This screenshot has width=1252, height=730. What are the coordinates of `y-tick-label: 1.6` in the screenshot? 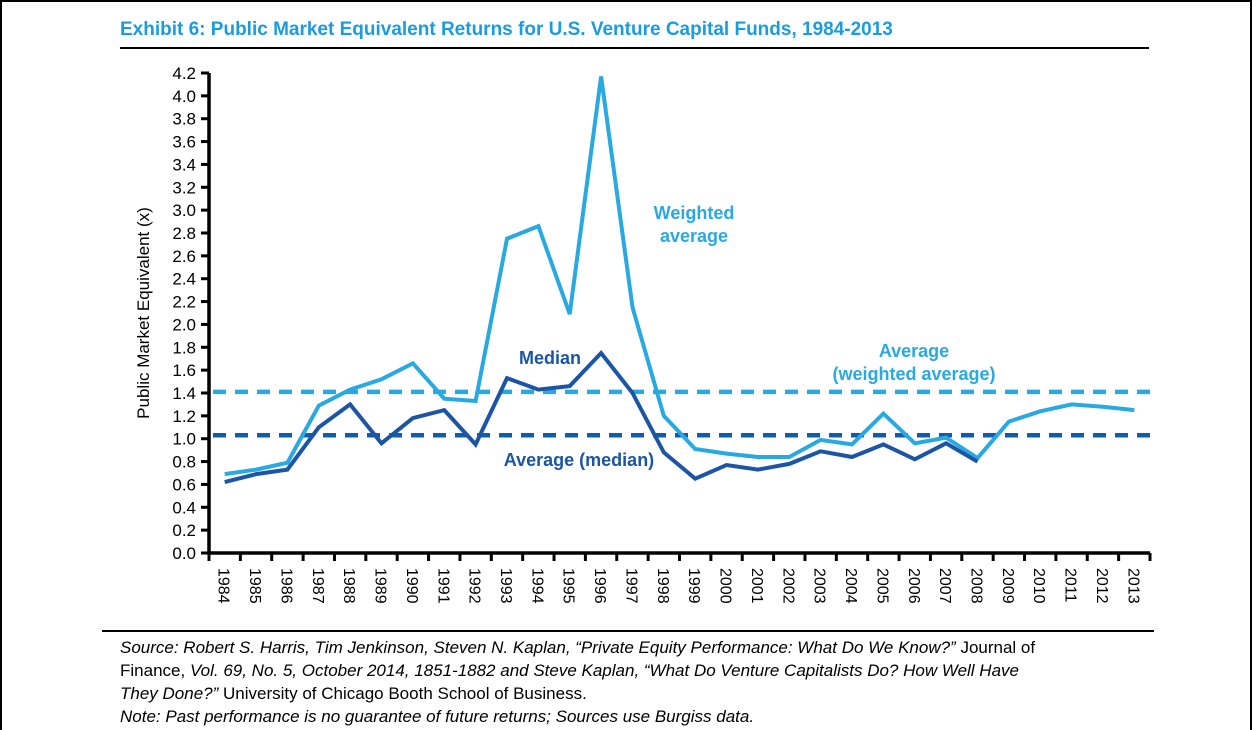 It's located at (184, 370).